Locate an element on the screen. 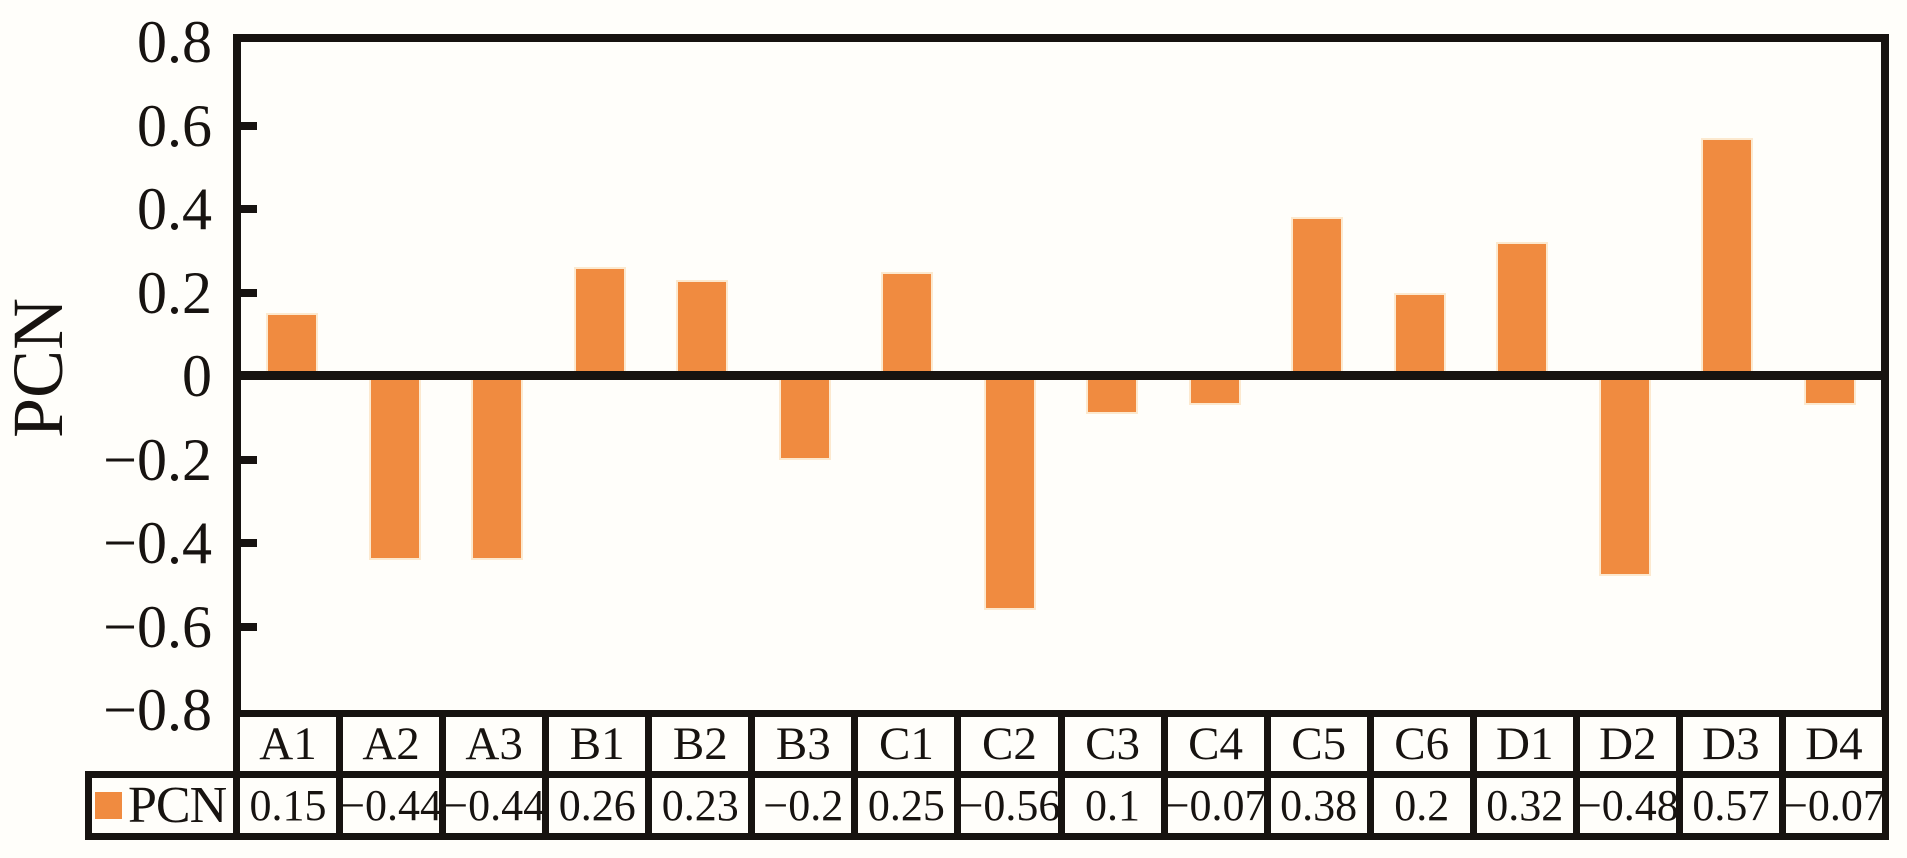  y-tick-label: 0.4 is located at coordinates (174, 209).